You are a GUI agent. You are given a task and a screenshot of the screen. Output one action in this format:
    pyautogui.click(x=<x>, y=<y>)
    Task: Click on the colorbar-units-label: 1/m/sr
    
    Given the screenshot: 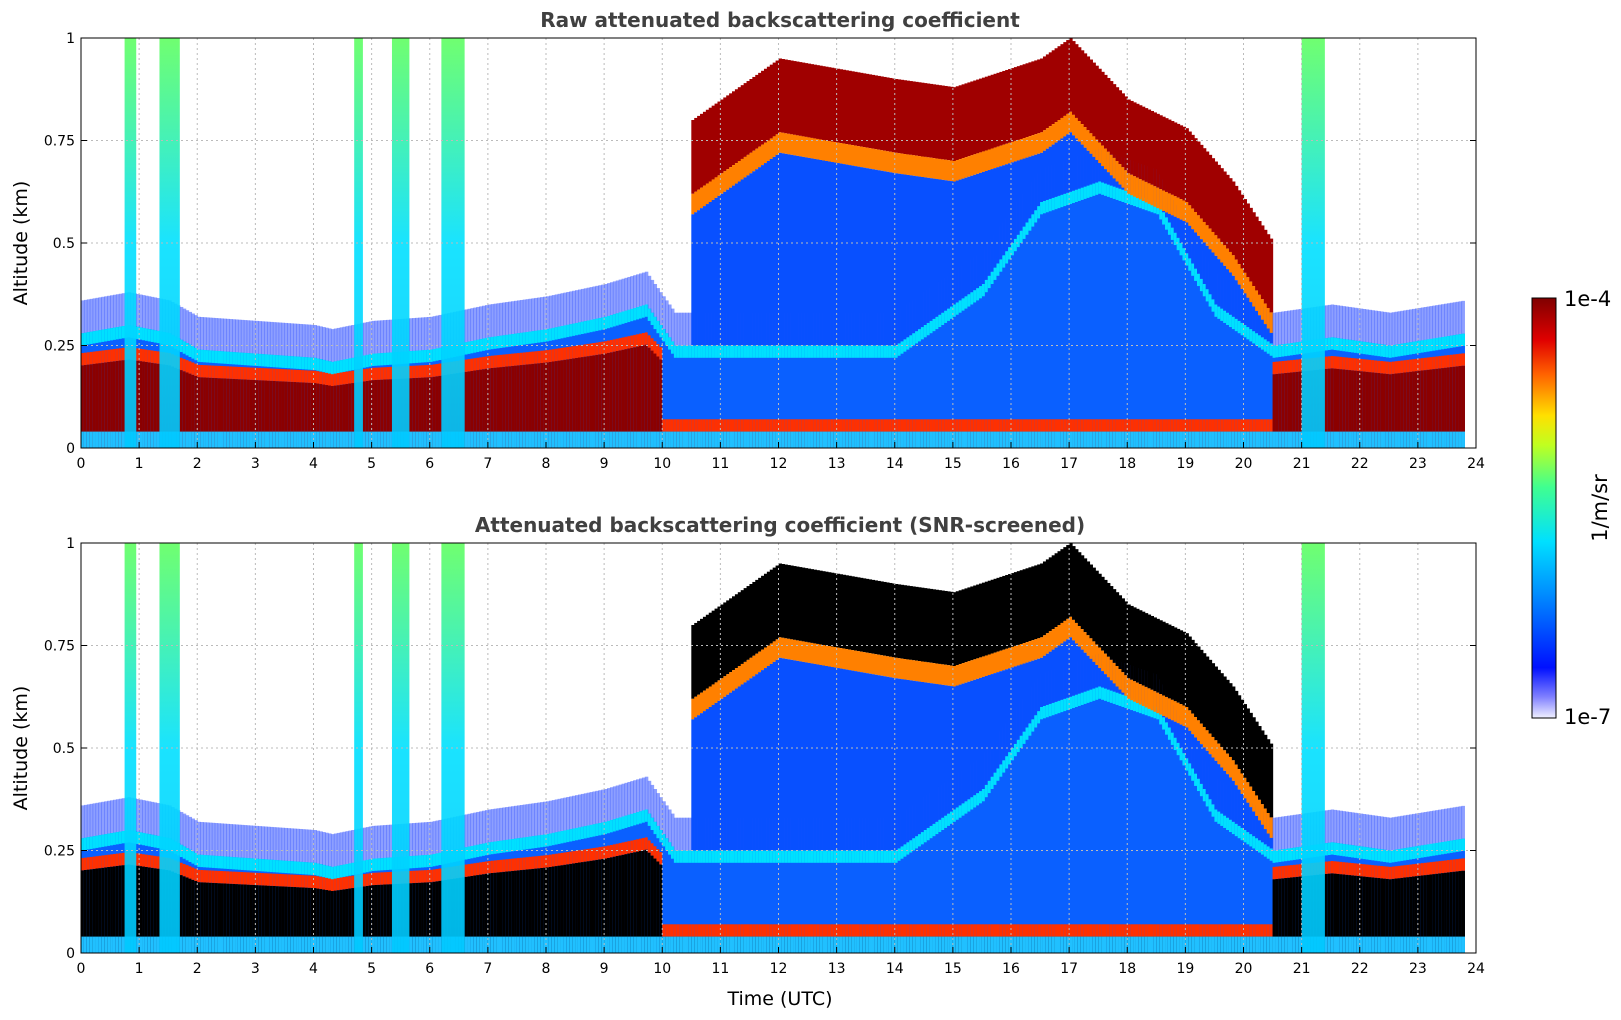 What is the action you would take?
    pyautogui.click(x=1600, y=508)
    